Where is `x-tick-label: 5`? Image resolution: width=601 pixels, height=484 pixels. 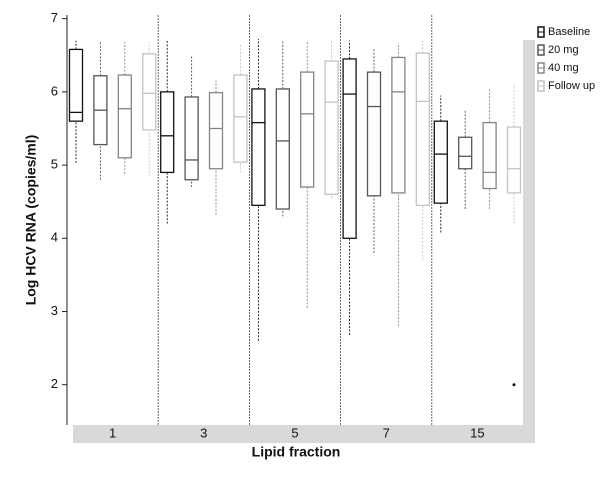
x-tick-label: 5 is located at coordinates (294, 432).